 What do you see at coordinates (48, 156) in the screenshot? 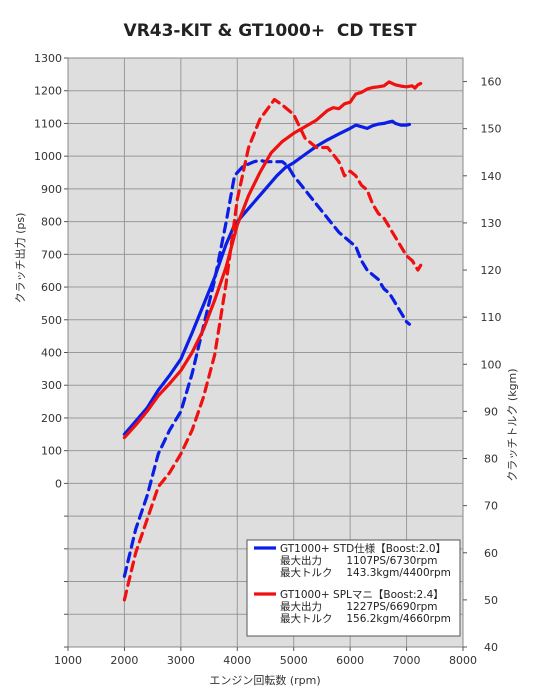
I see `y-left-tick-label: 1000` at bounding box center [48, 156].